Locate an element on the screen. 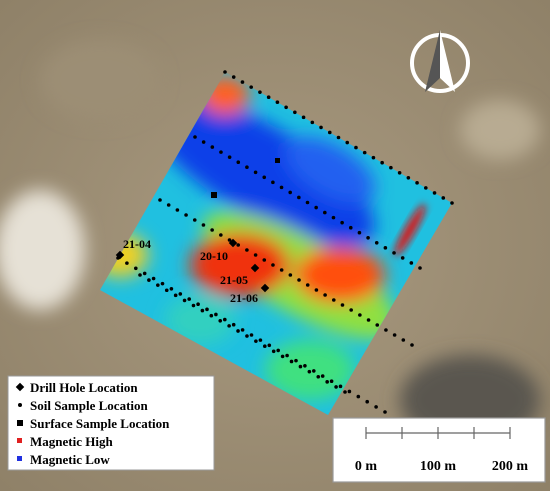 This screenshot has height=496, width=550. scale-label: 0 m is located at coordinates (366, 466).